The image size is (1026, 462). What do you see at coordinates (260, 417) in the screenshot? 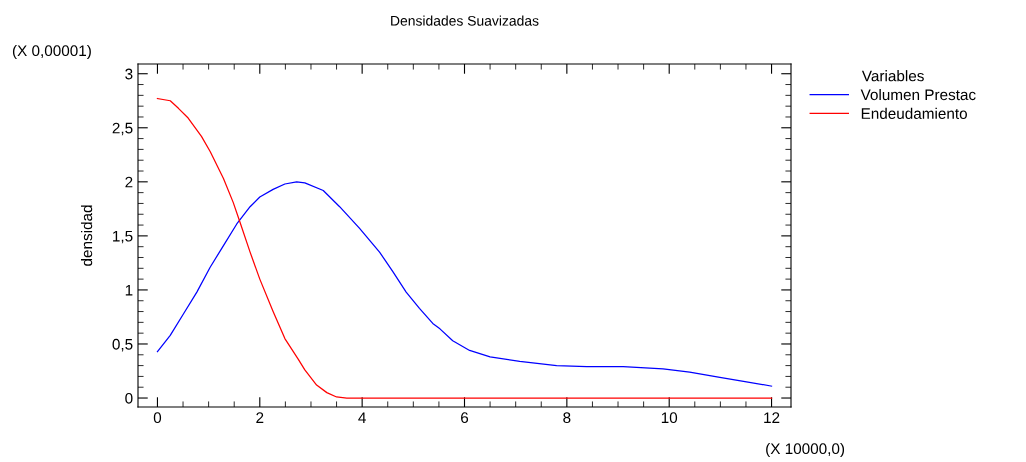
I see `x-tick-label: 2` at bounding box center [260, 417].